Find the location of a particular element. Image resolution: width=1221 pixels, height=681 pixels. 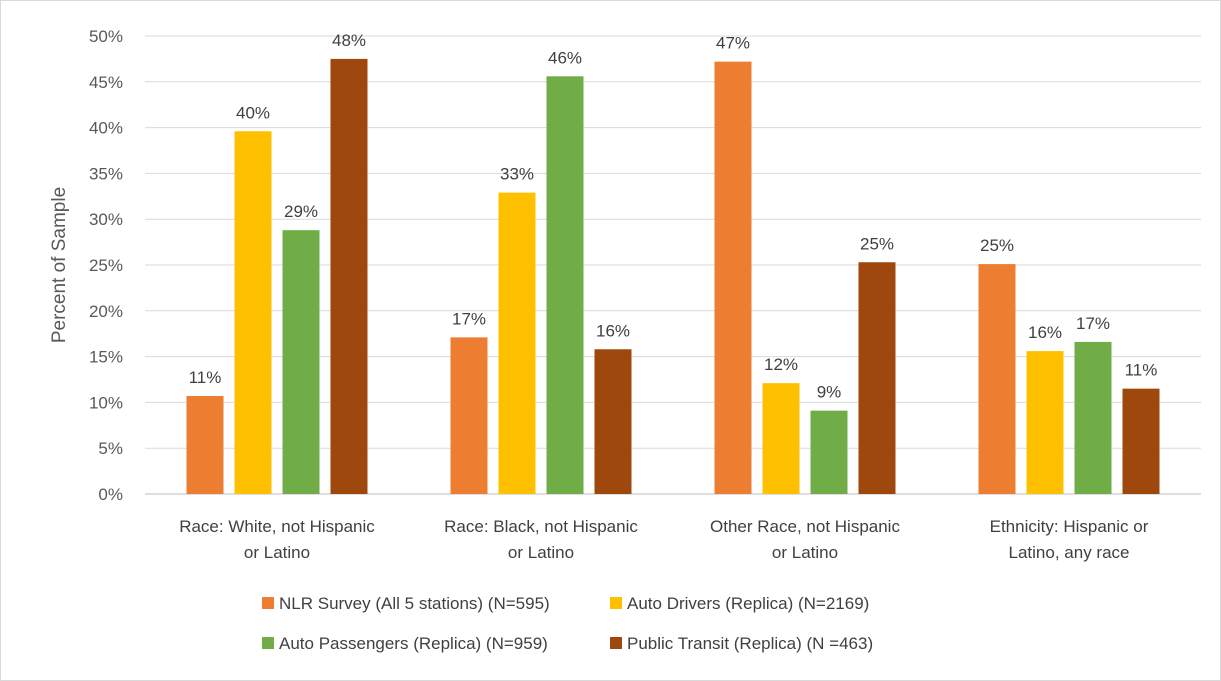

y-tick-label: 30% is located at coordinates (106, 219).